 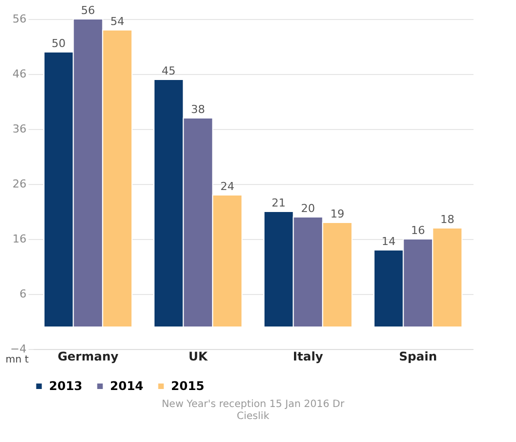 What do you see at coordinates (19, 239) in the screenshot?
I see `y-tick-label: 16` at bounding box center [19, 239].